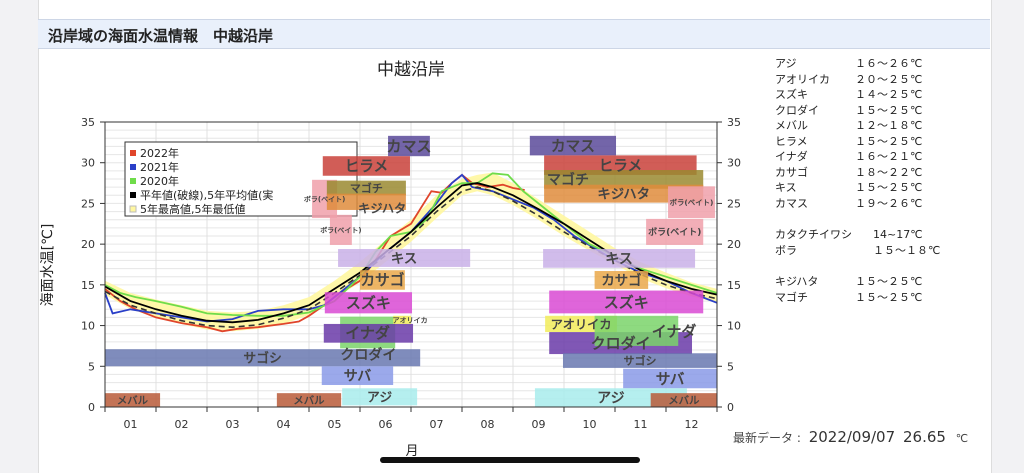  I want to click on latest-value: 26.65, so click(924, 437).